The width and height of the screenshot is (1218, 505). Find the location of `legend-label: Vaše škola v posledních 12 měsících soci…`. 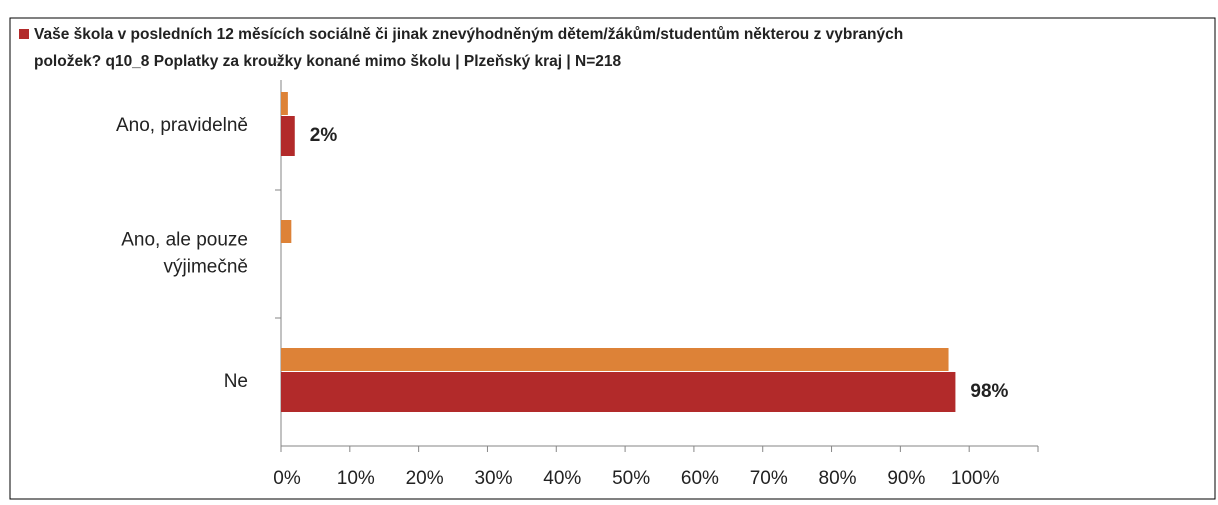

legend-label: Vaše škola v posledních 12 měsících soci… is located at coordinates (468, 34).